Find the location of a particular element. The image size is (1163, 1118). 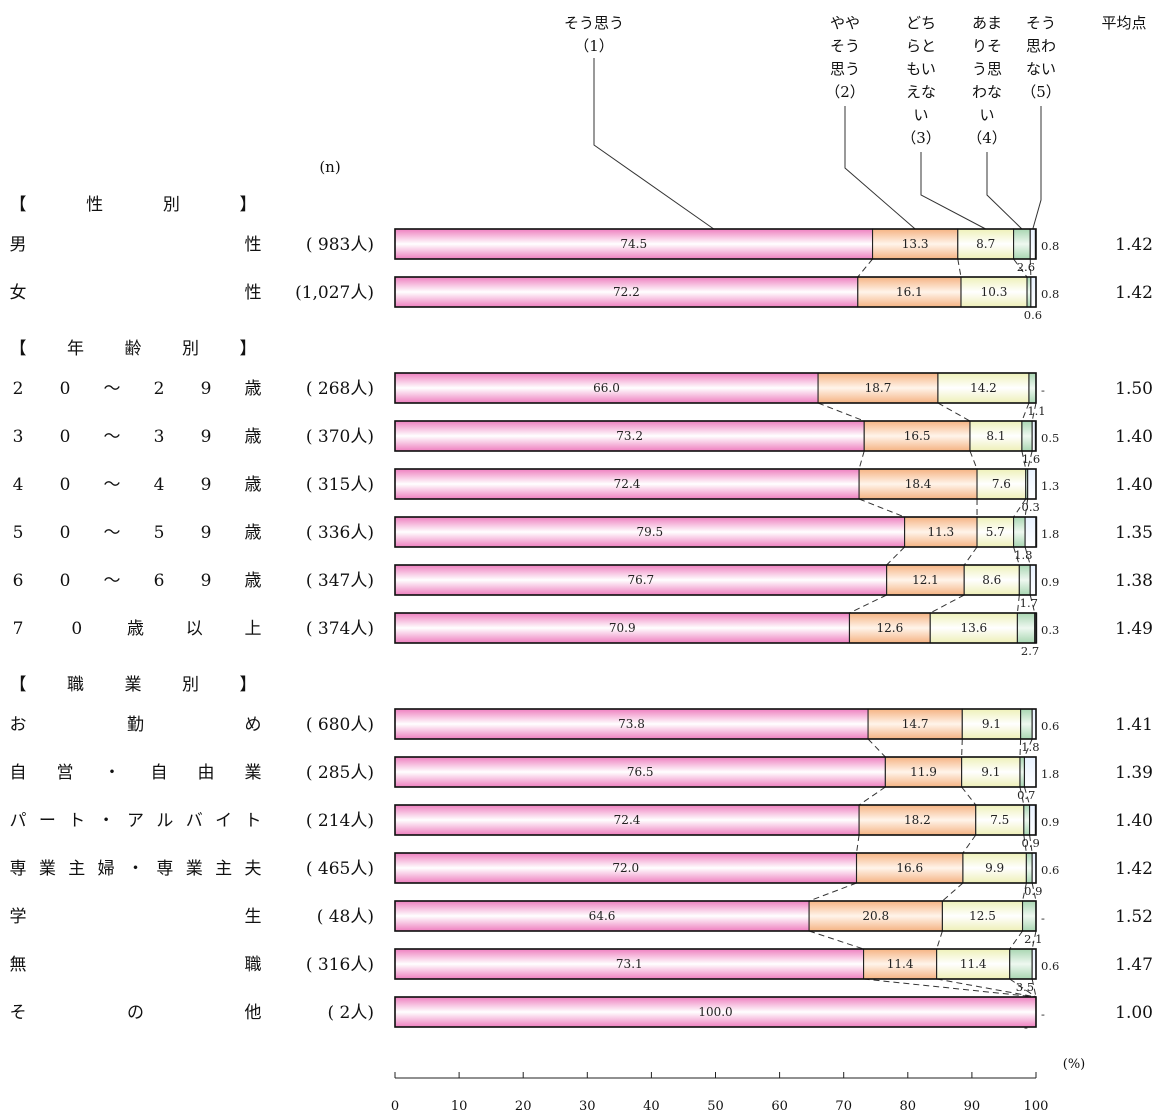

mean-score: 1.42 is located at coordinates (1134, 869).